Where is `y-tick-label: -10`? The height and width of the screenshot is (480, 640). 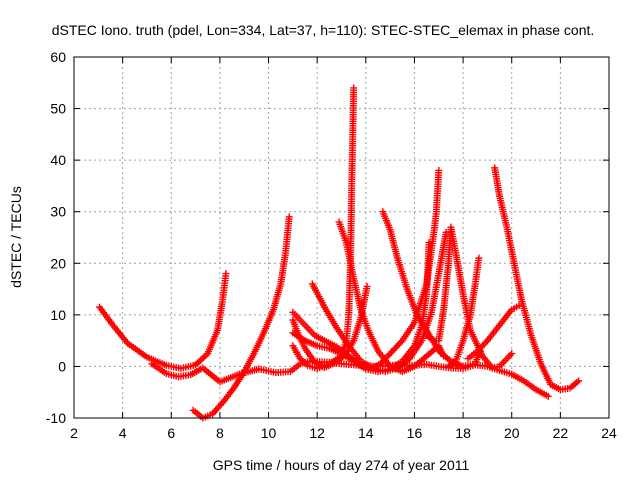
y-tick-label: -10 is located at coordinates (56, 418).